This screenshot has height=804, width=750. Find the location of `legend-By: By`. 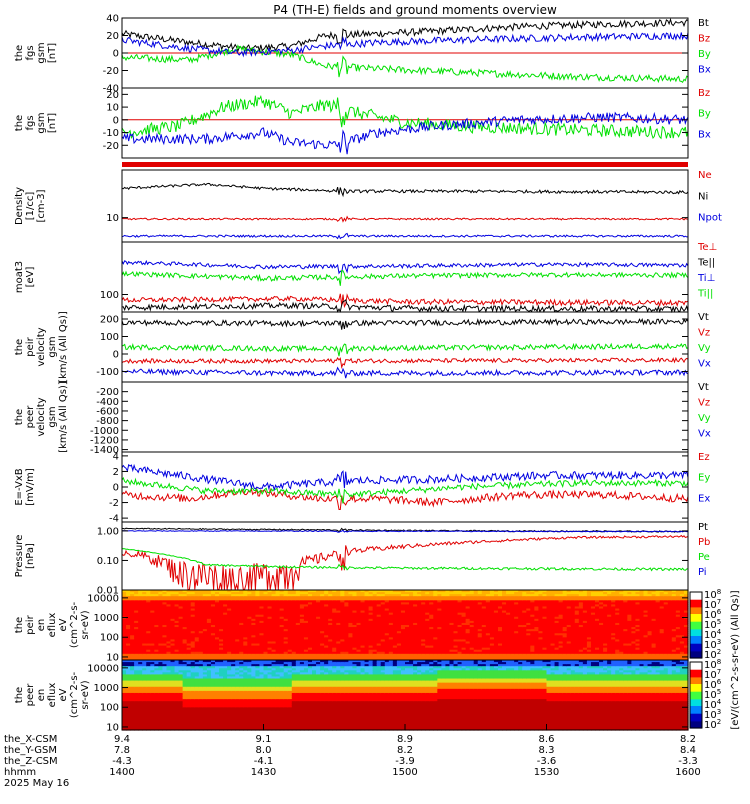

legend-By: By is located at coordinates (704, 114).